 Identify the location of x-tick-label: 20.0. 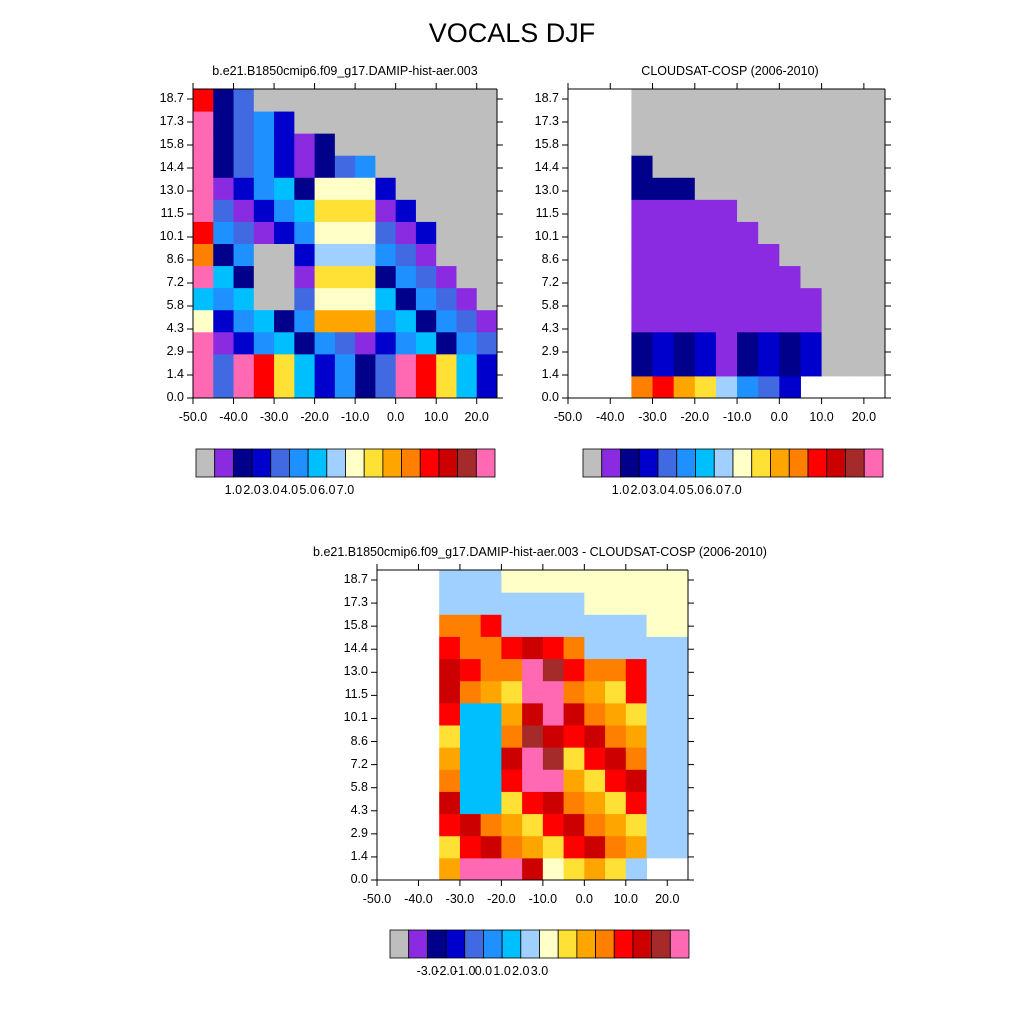
(667, 899).